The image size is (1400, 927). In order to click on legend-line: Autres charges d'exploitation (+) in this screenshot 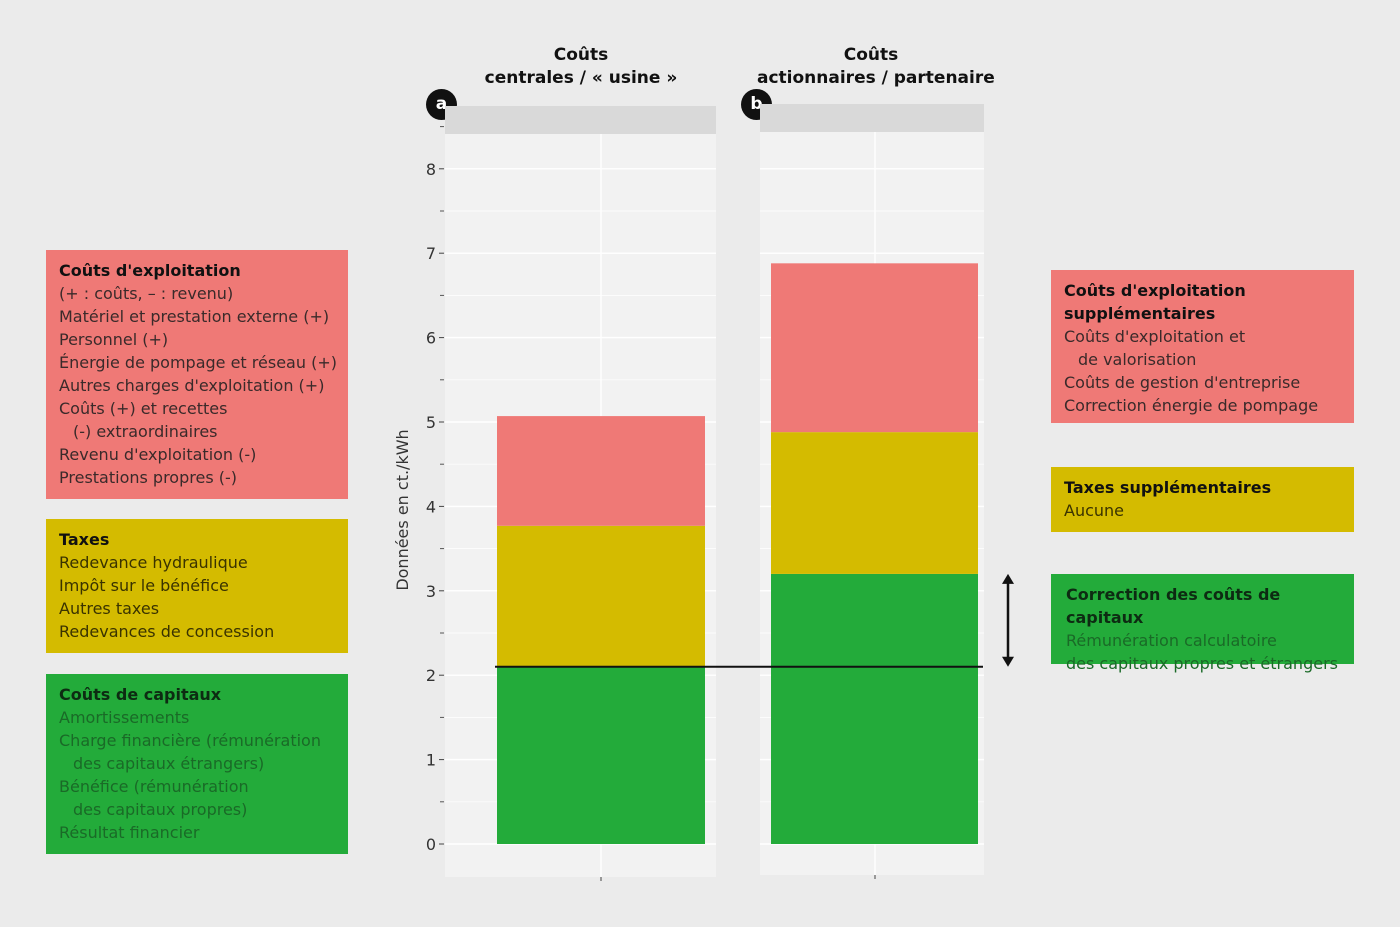, I will do `click(192, 385)`.